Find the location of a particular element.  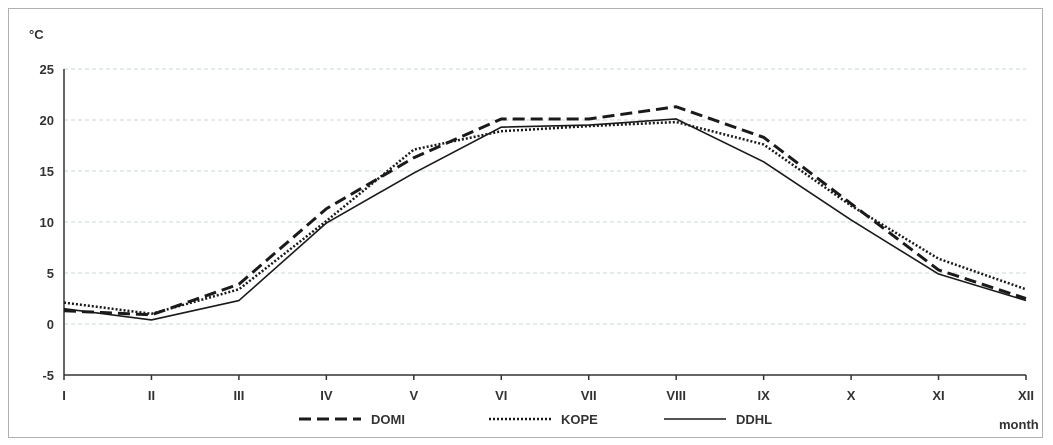

x-tick-label: XII is located at coordinates (1026, 395).